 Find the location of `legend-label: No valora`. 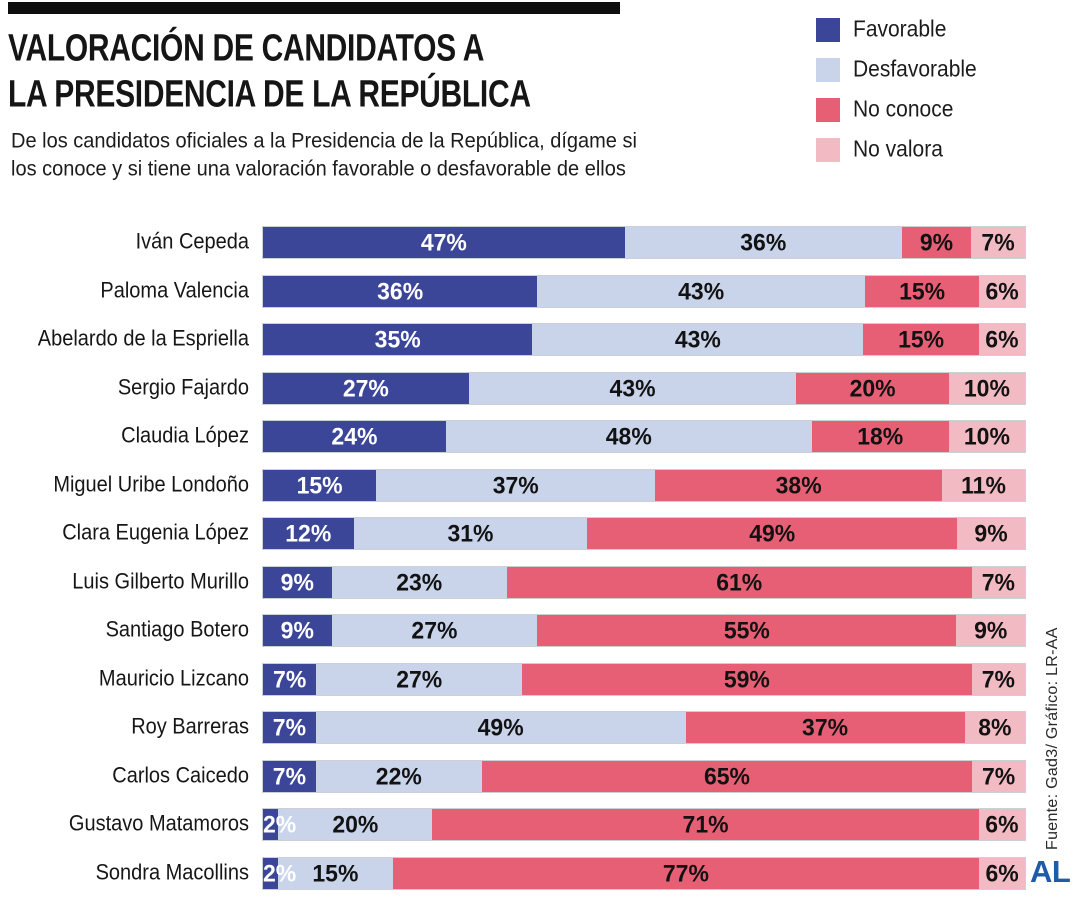

legend-label: No valora is located at coordinates (898, 149).